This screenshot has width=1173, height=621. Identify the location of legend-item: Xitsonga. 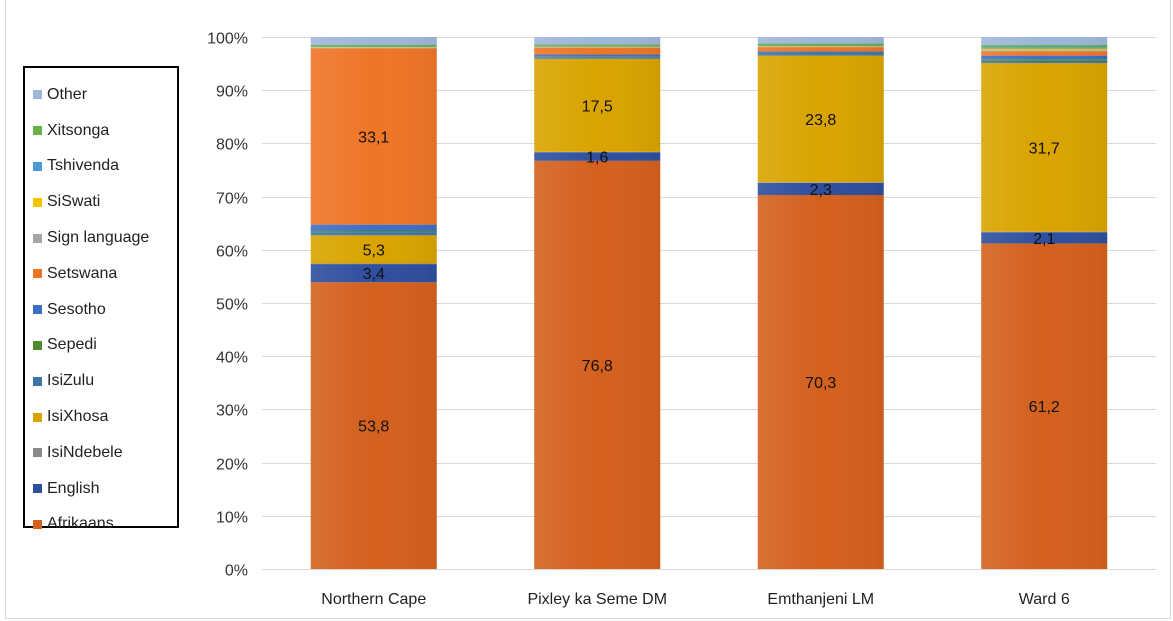
(105, 131).